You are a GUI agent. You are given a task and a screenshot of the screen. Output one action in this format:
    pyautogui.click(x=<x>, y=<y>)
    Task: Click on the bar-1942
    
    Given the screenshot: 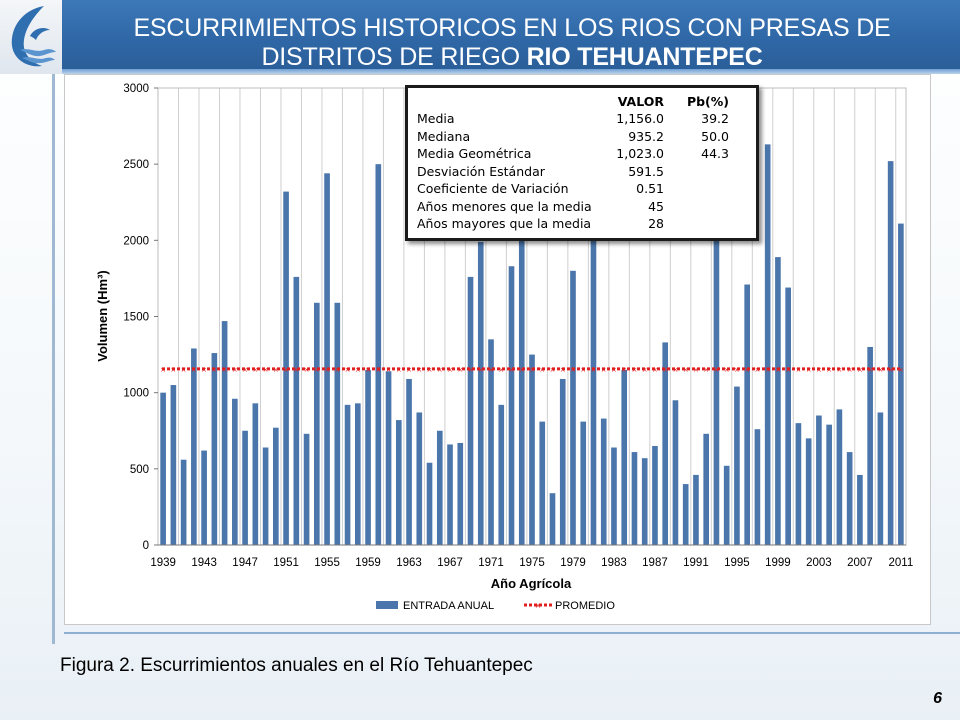 What is the action you would take?
    pyautogui.click(x=194, y=446)
    